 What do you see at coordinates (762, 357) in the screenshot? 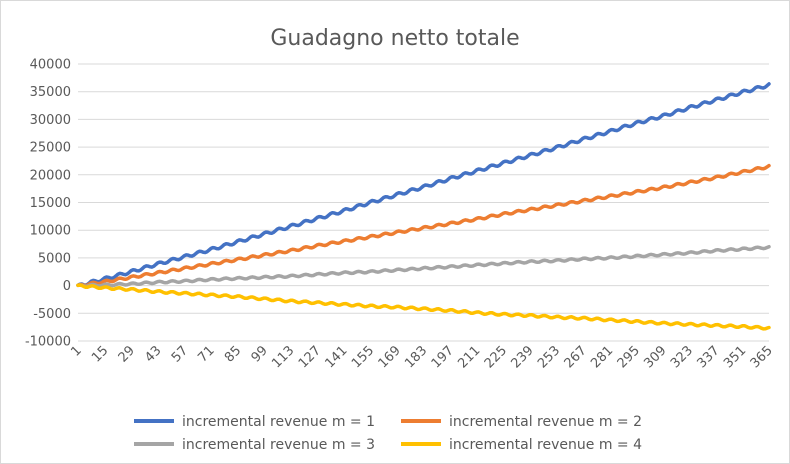
I see `x-tick-label: 365` at bounding box center [762, 357].